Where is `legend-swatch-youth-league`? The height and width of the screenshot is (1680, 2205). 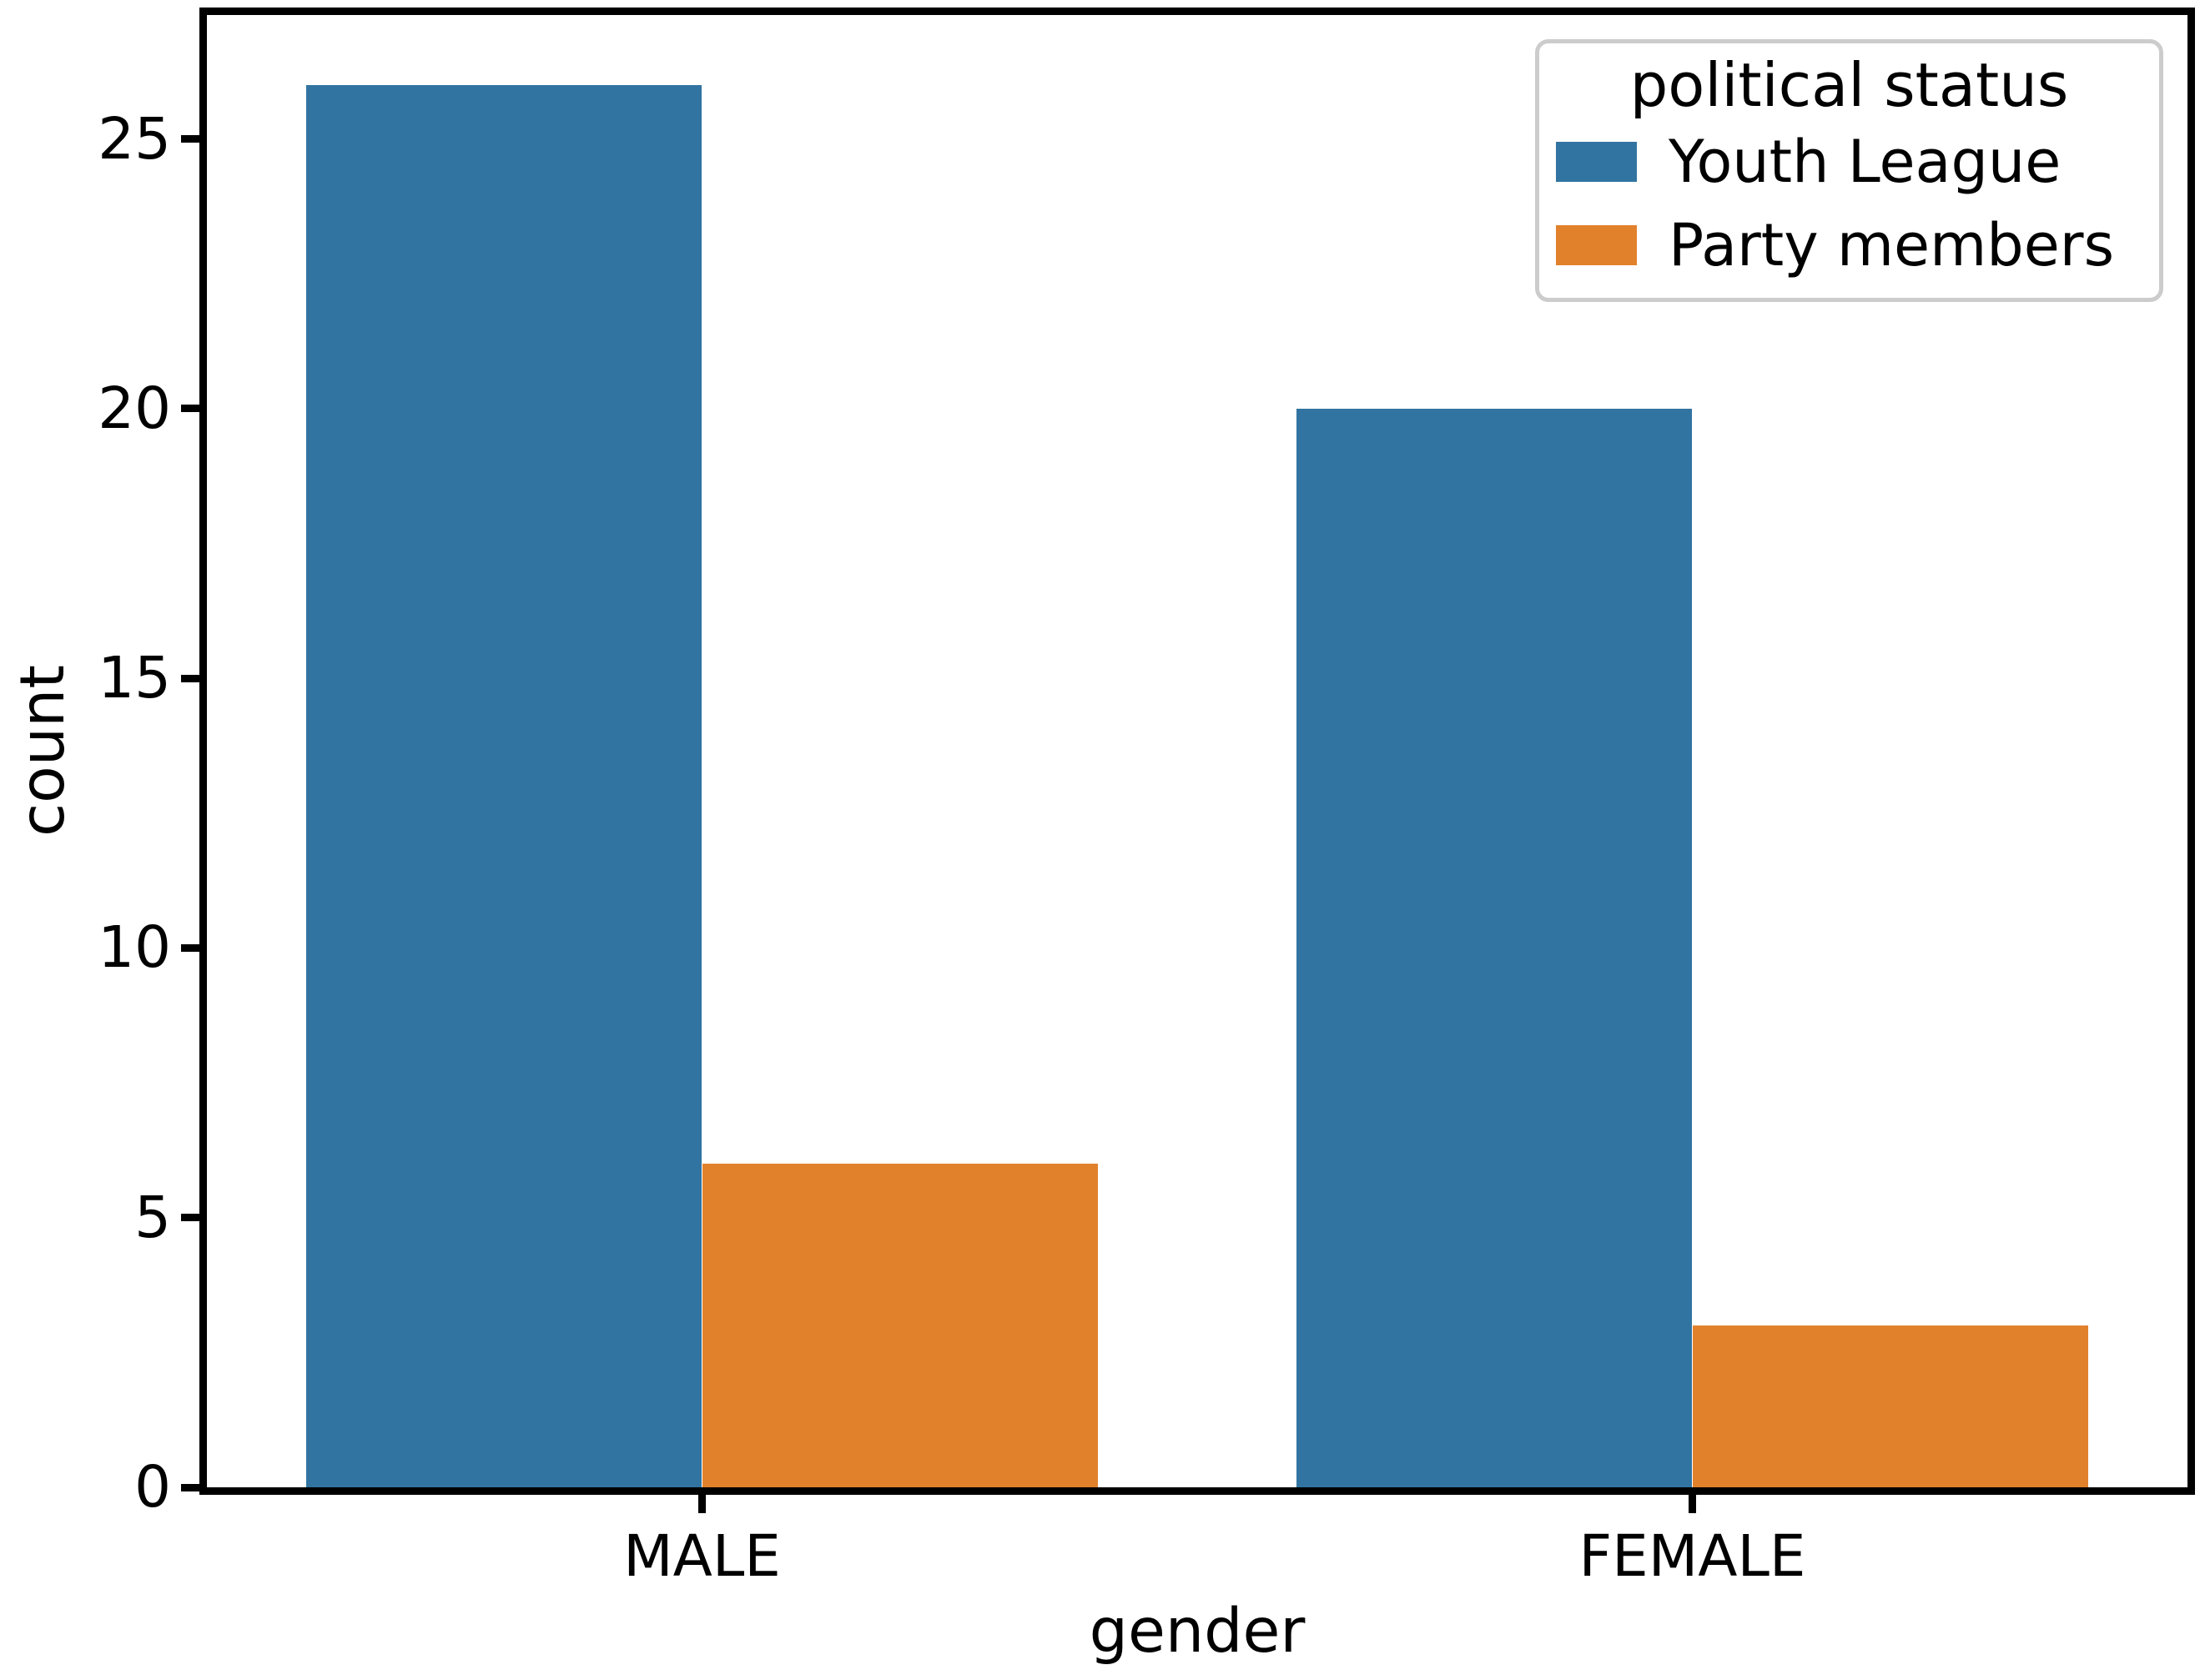
legend-swatch-youth-league is located at coordinates (1596, 162).